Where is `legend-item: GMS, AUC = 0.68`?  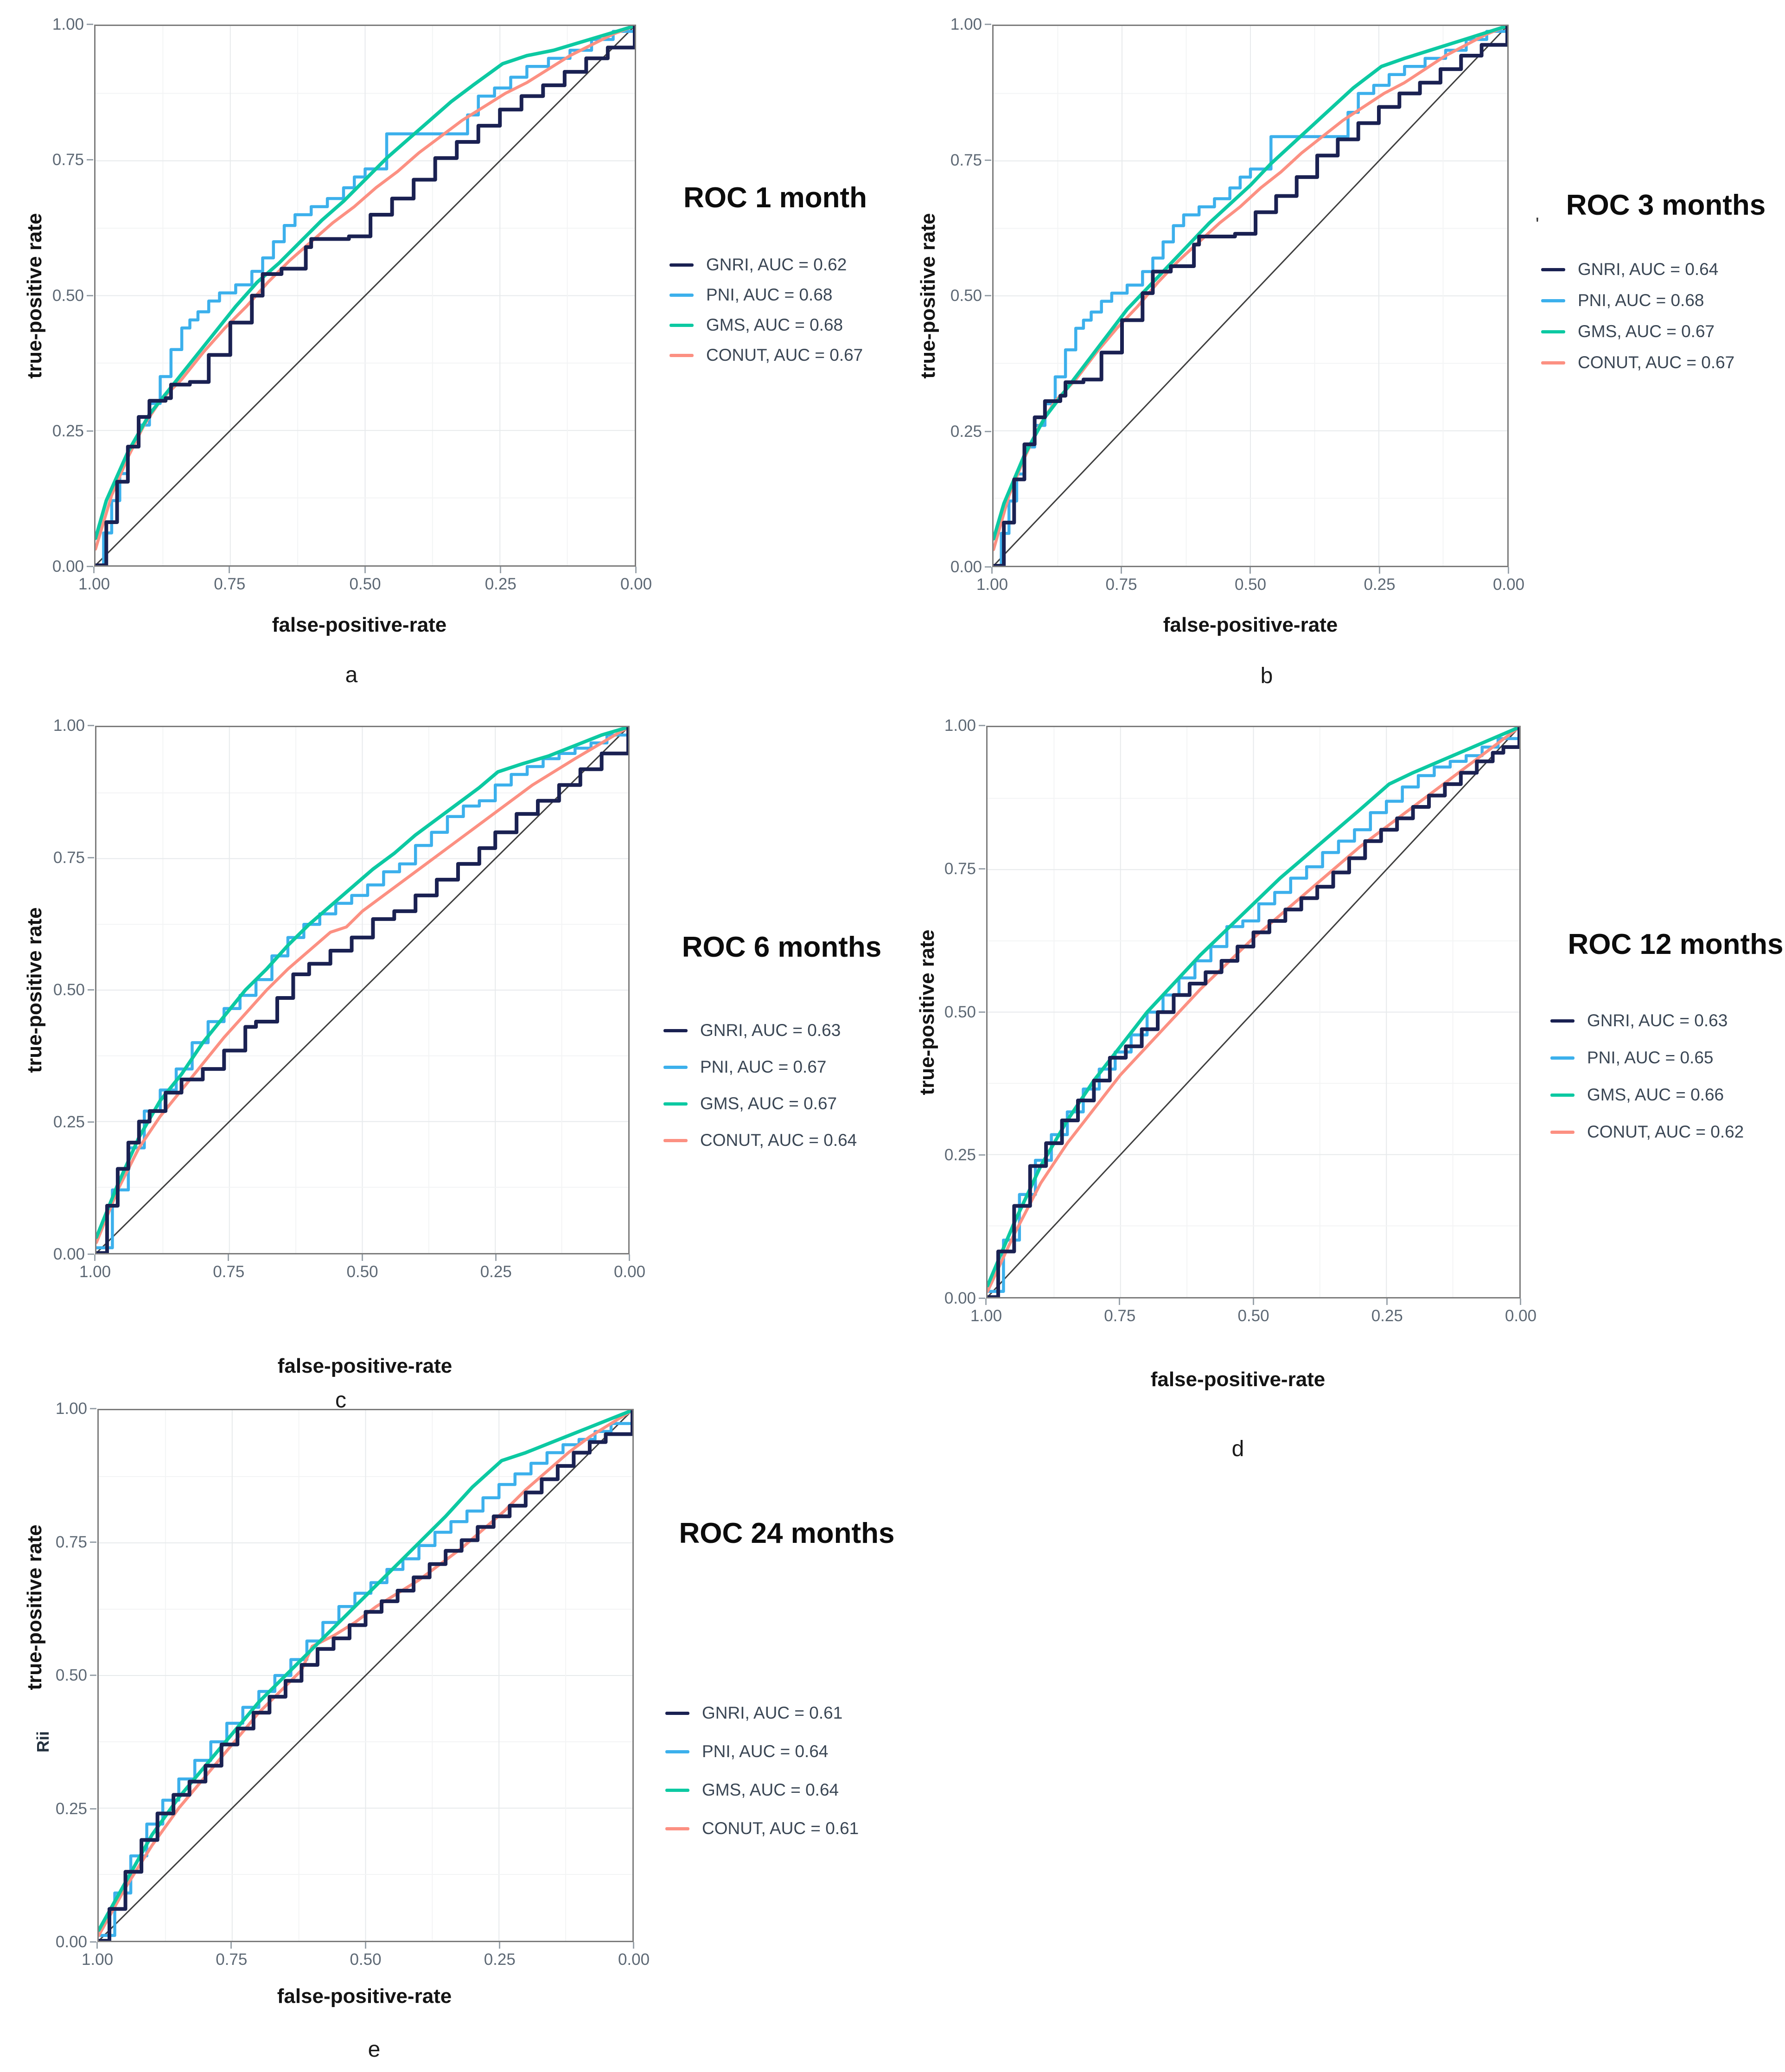
legend-item: GMS, AUC = 0.68 is located at coordinates (766, 325).